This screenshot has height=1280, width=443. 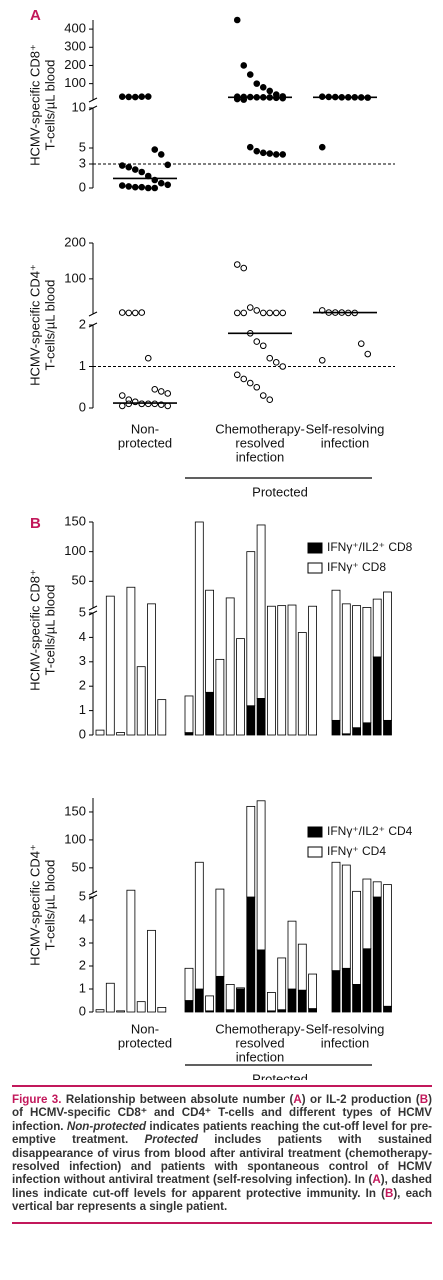 What do you see at coordinates (82, 365) in the screenshot?
I see `y-tick-label: 1` at bounding box center [82, 365].